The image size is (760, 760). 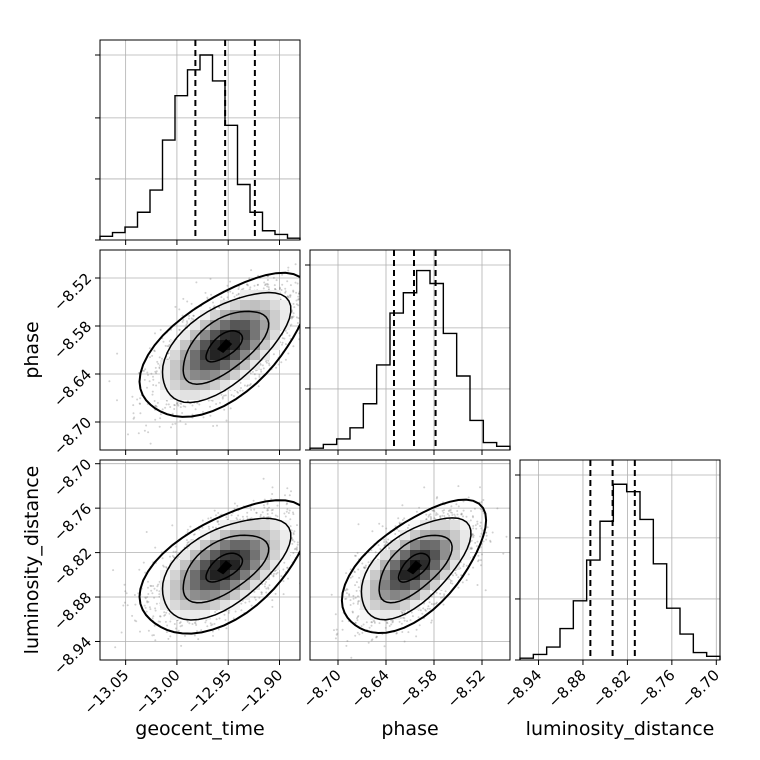 What do you see at coordinates (618, 560) in the screenshot?
I see `histogram-panel-luminosity_distance` at bounding box center [618, 560].